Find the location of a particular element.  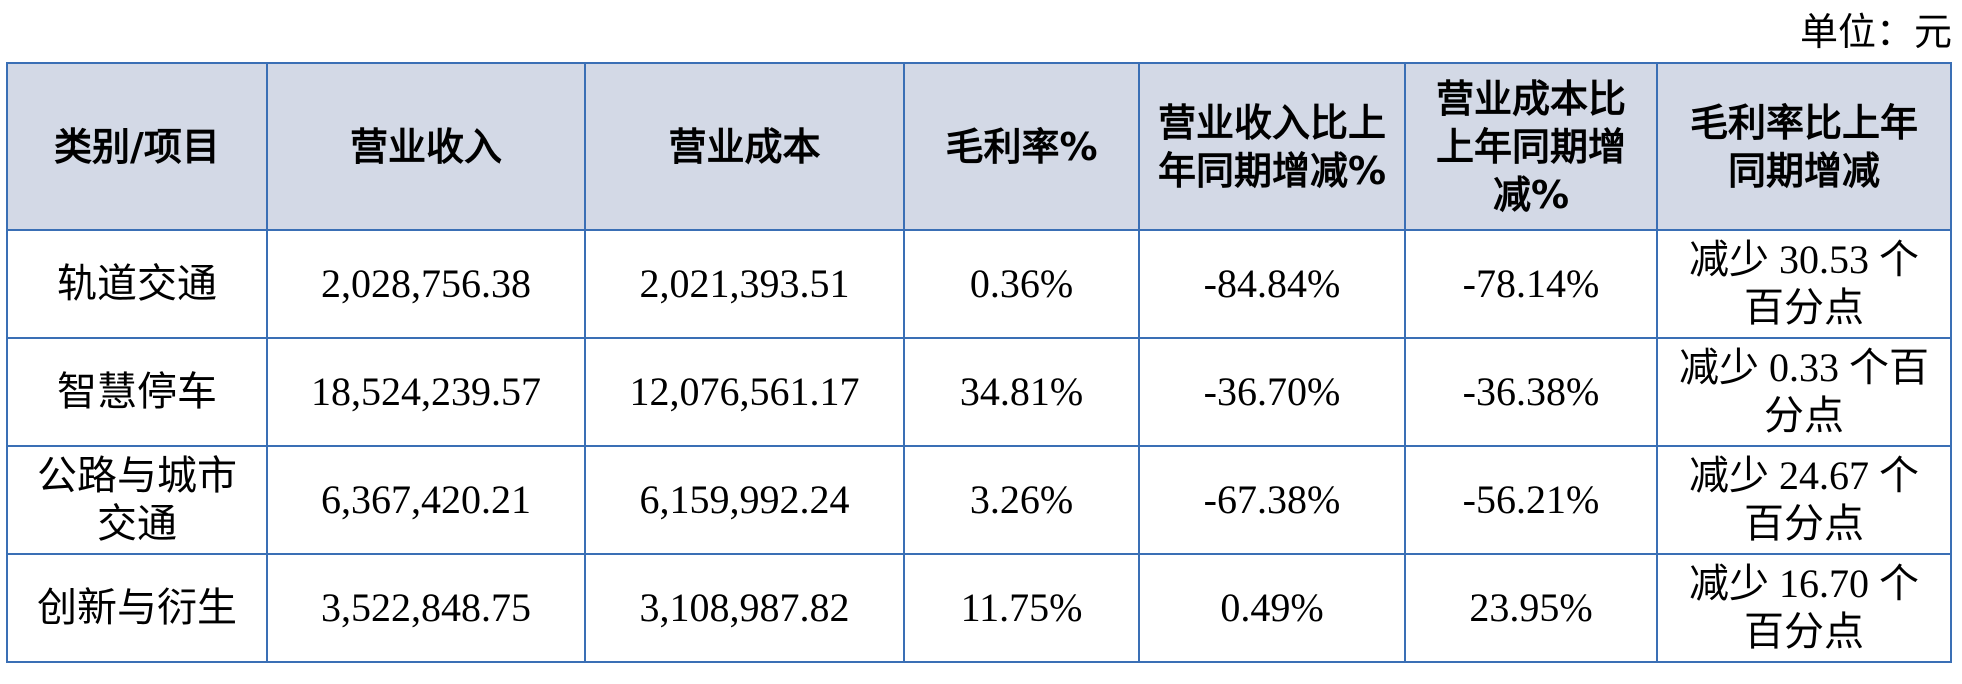

unit-label: 单位：元 is located at coordinates (1875, 33).